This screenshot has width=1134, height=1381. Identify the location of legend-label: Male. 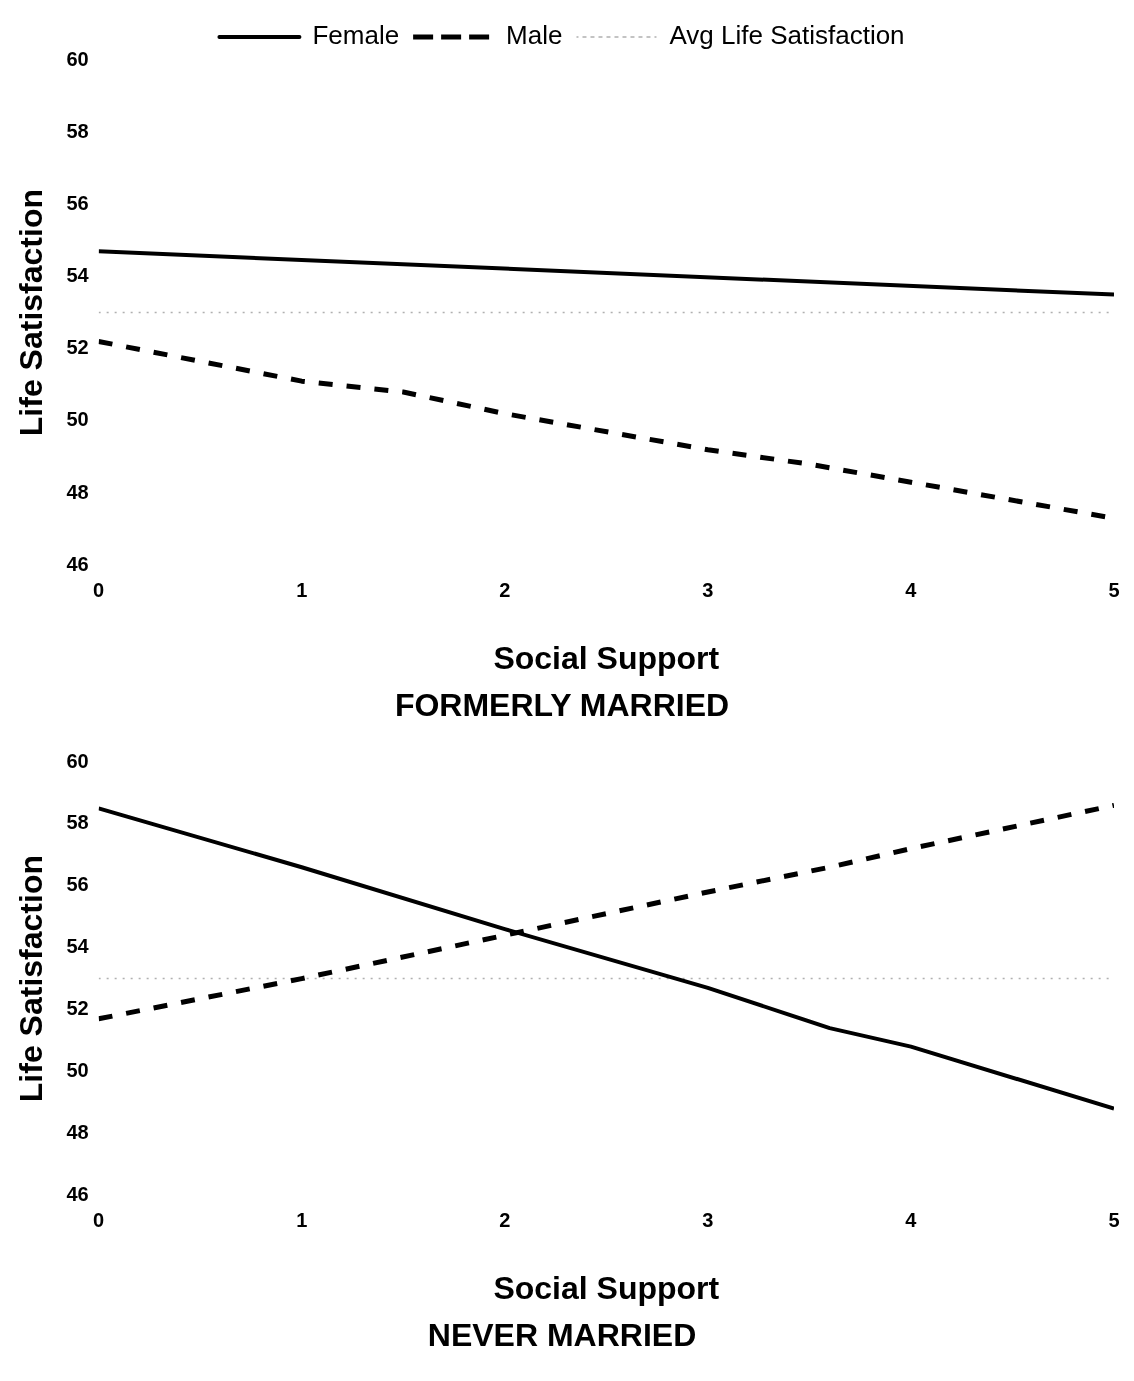
(534, 35).